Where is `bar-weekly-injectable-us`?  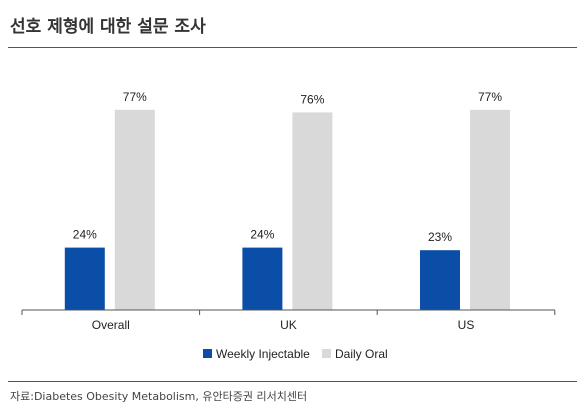
bar-weekly-injectable-us is located at coordinates (440, 280).